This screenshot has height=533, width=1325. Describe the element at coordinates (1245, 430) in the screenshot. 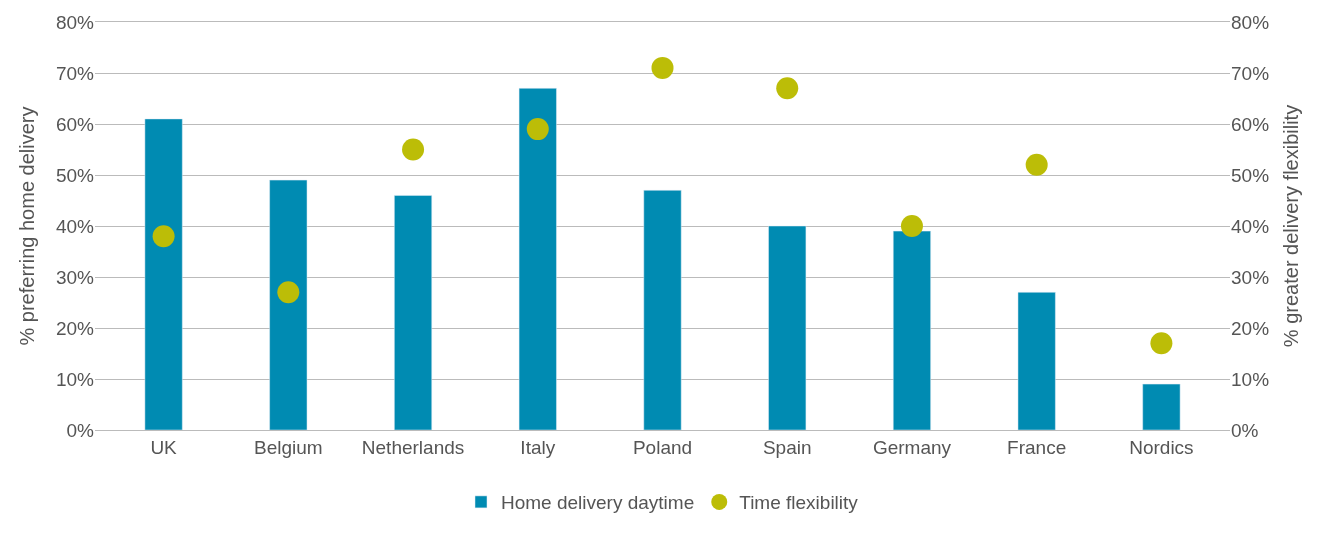

I see `y2-tick-label: 0%` at that location.